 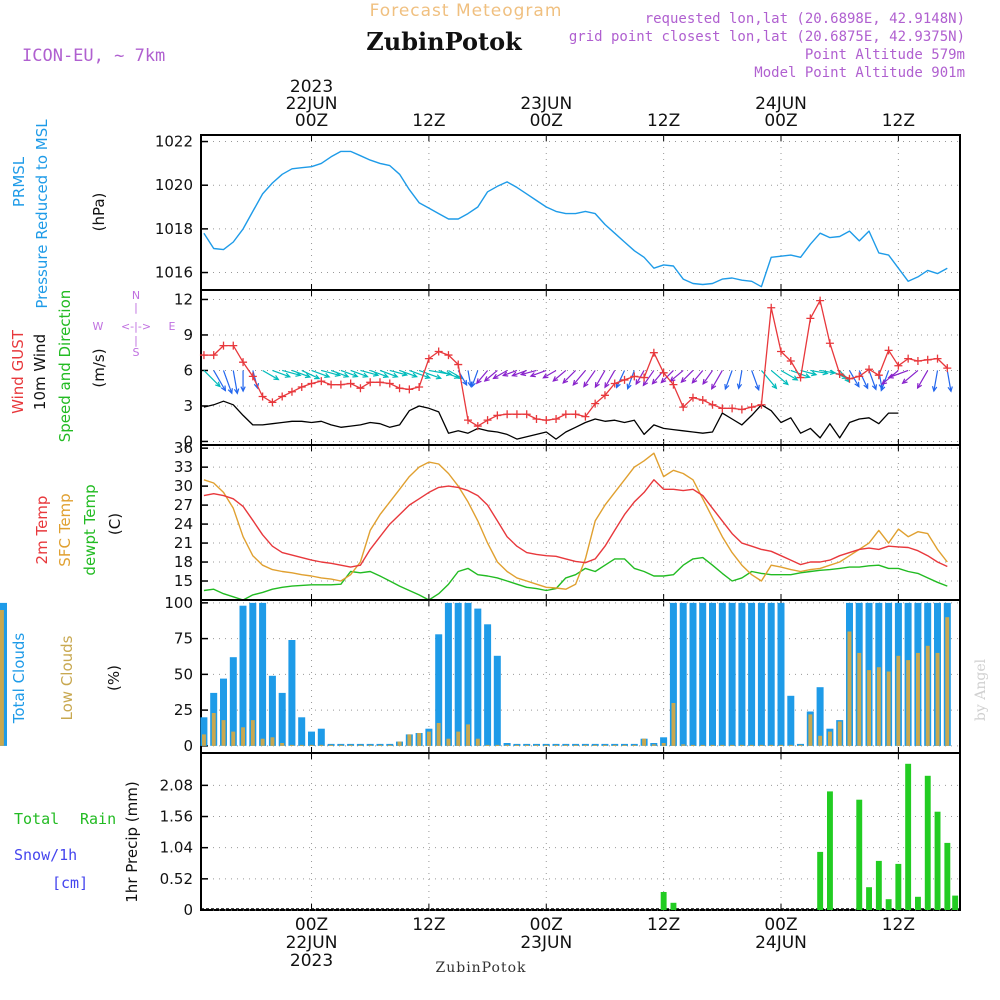 What do you see at coordinates (575, 521) in the screenshot?
I see `sfc-temp-line` at bounding box center [575, 521].